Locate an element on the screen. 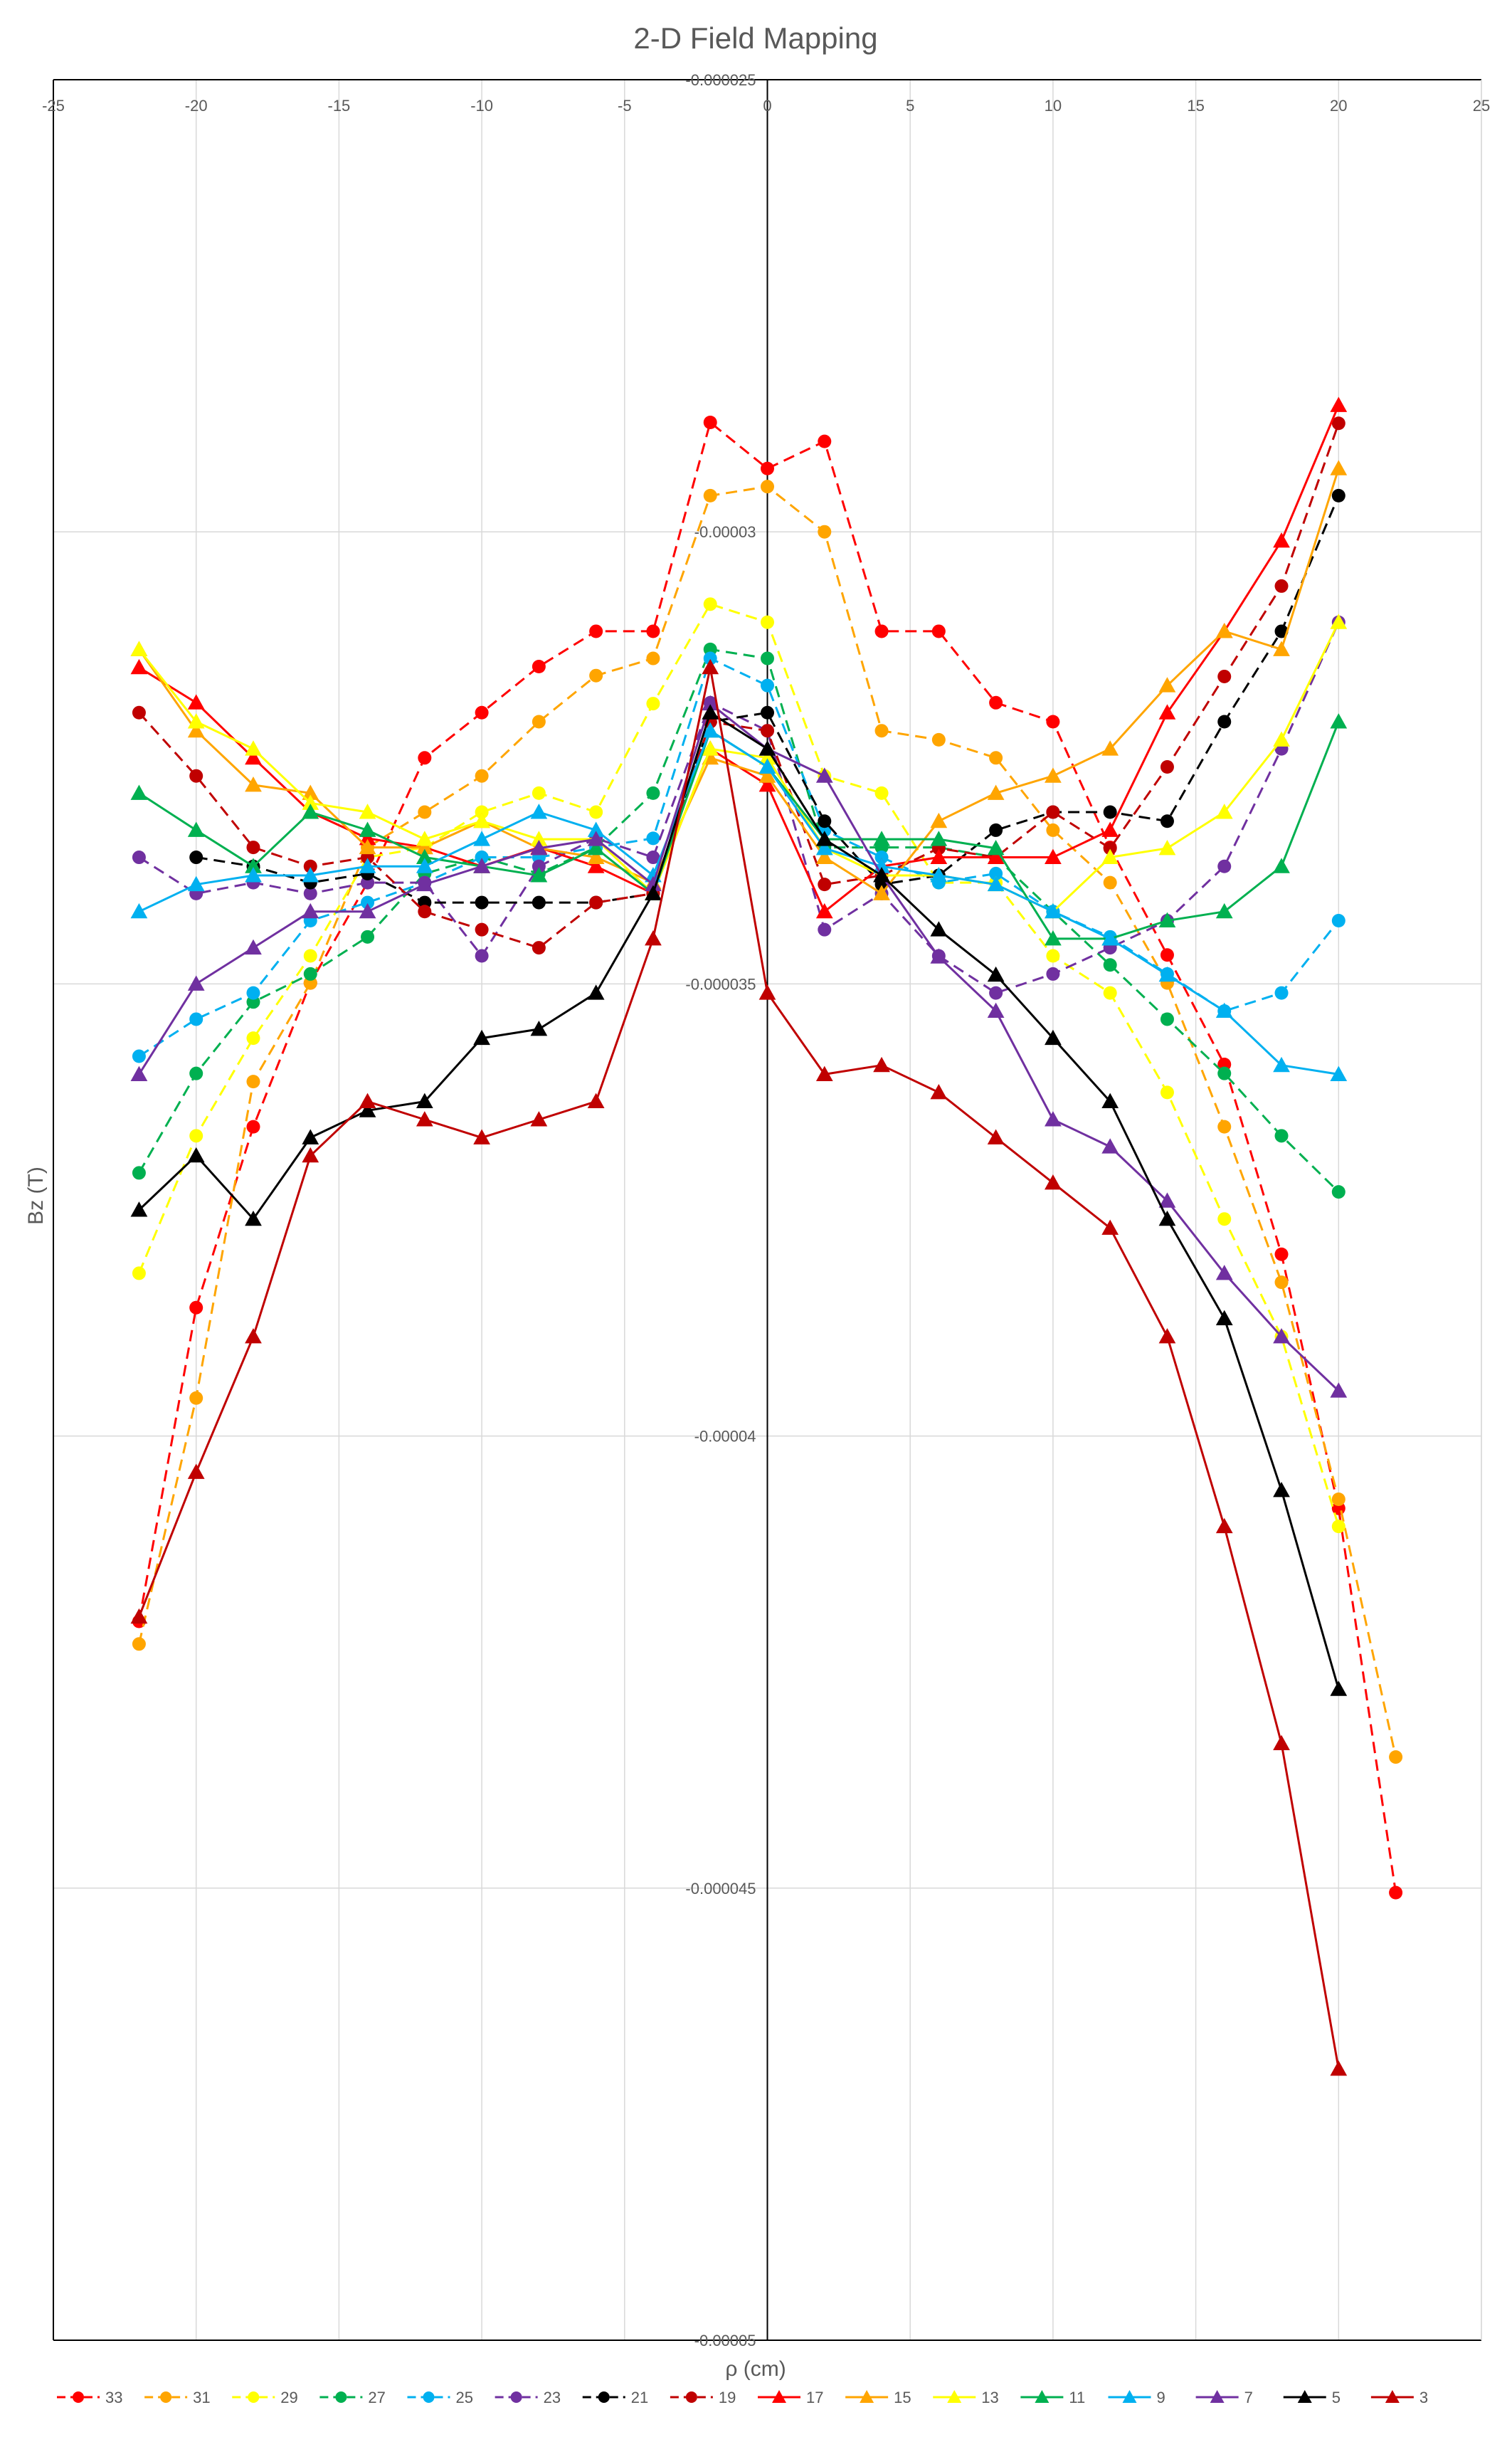  legend-label: 15 is located at coordinates (902, 2397).